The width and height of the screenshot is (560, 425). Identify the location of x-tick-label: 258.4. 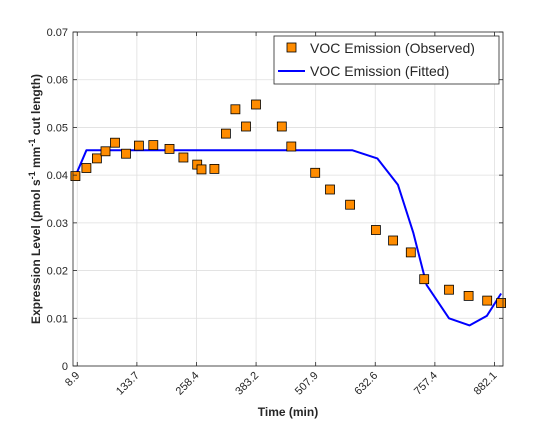
(188, 384).